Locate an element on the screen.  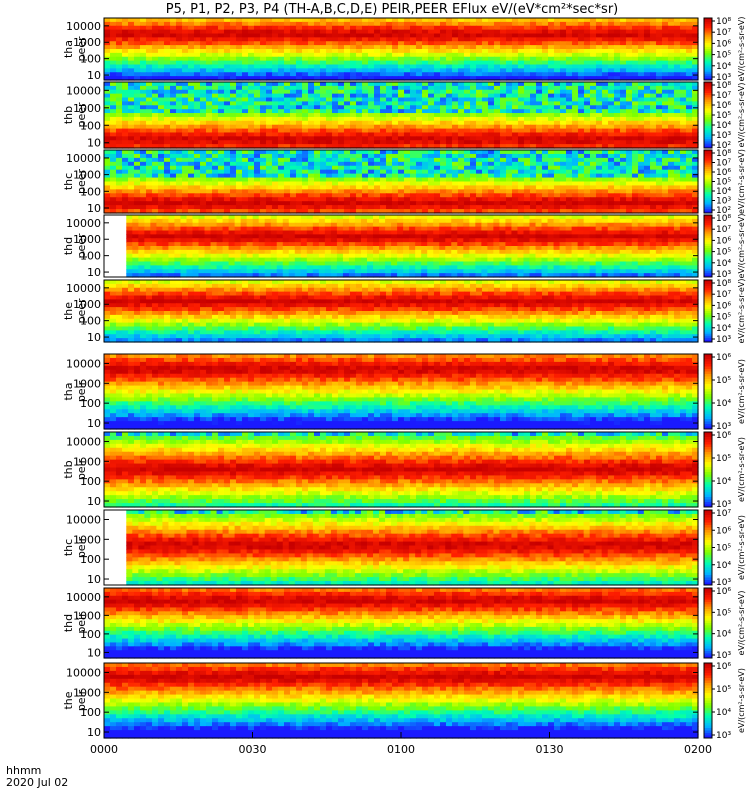
x-tick-label: 0100 is located at coordinates (401, 749).